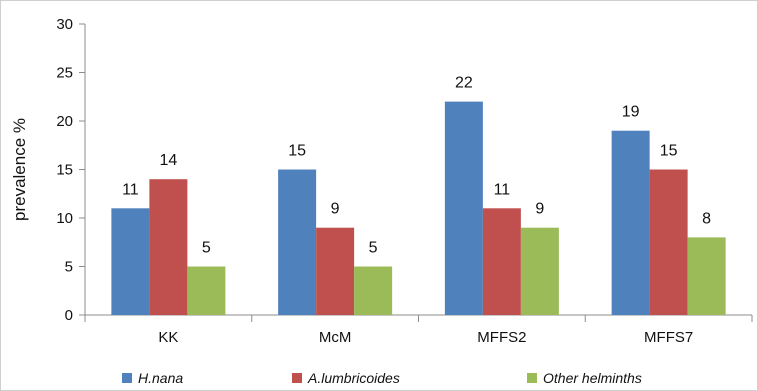  Describe the element at coordinates (160, 378) in the screenshot. I see `legend-label: H.nana` at that location.